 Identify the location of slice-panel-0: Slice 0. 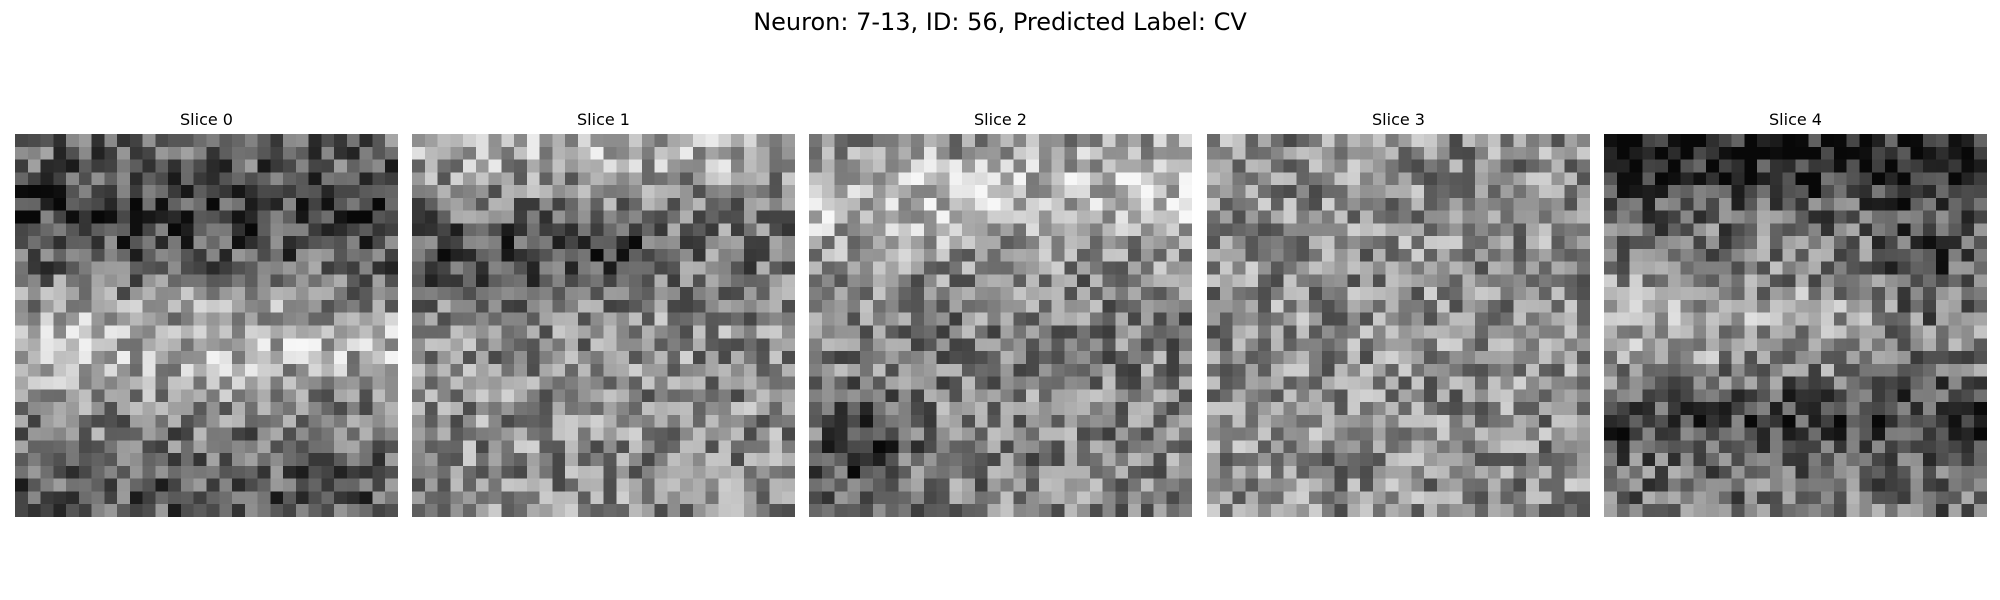
(206, 312).